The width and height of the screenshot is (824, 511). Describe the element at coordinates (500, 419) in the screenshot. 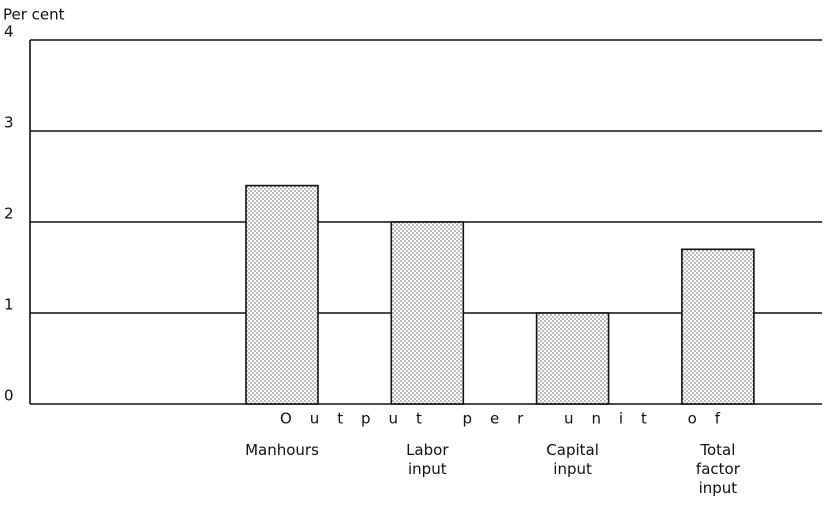

I see `x-axis-label: Output per unit of` at that location.